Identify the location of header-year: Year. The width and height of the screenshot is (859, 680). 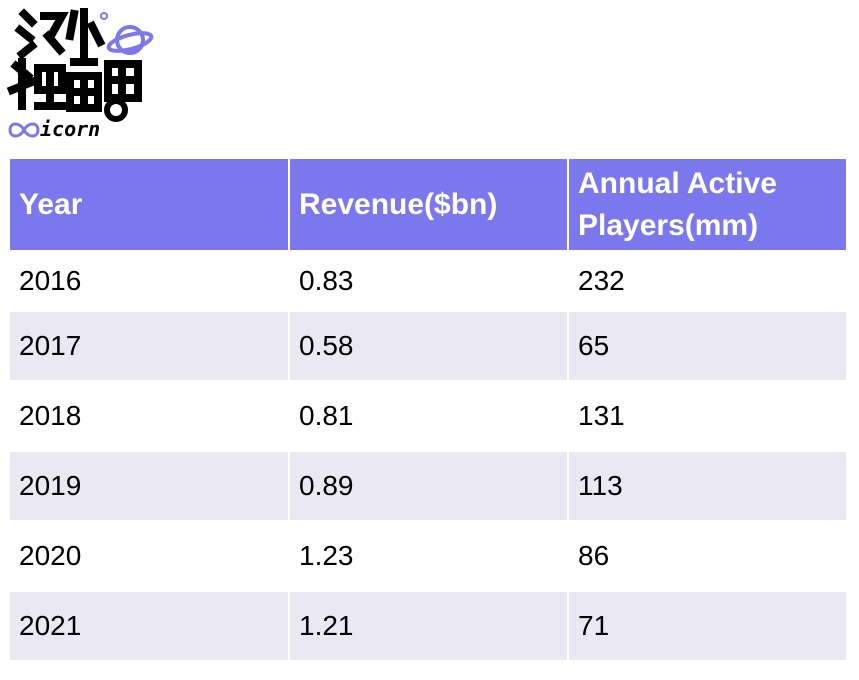
(150, 205).